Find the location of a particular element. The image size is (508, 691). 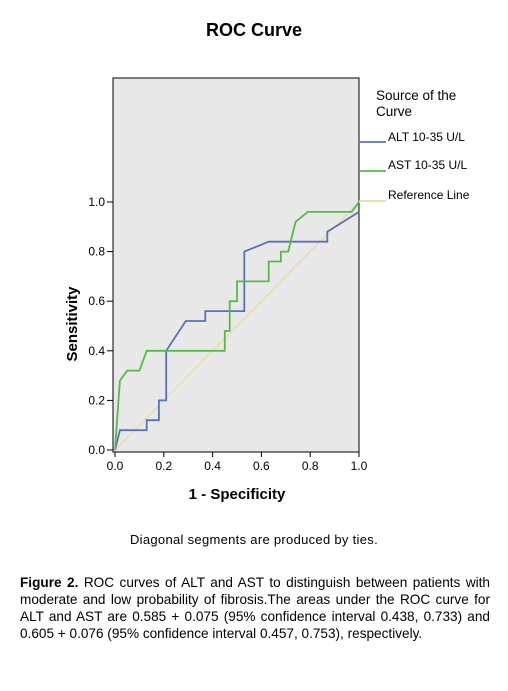

y-tick-label: 0.6 is located at coordinates (96, 301).